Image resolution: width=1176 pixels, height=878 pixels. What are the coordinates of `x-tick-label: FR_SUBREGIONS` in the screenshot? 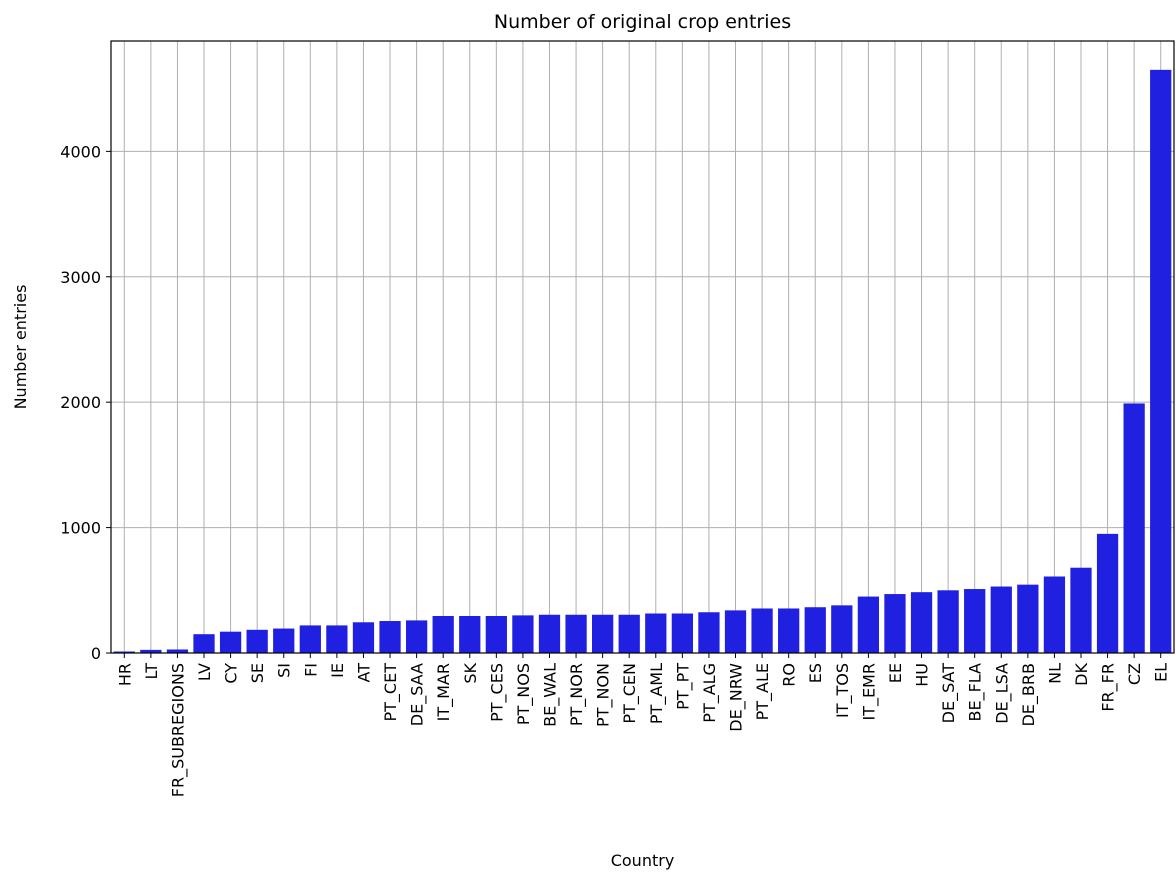 It's located at (178, 730).